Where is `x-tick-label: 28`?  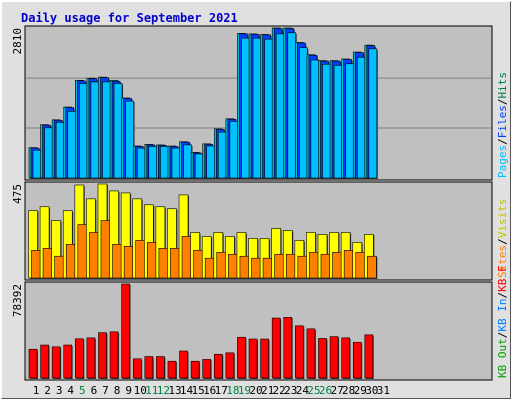 x-tick-label: 28 is located at coordinates (348, 390).